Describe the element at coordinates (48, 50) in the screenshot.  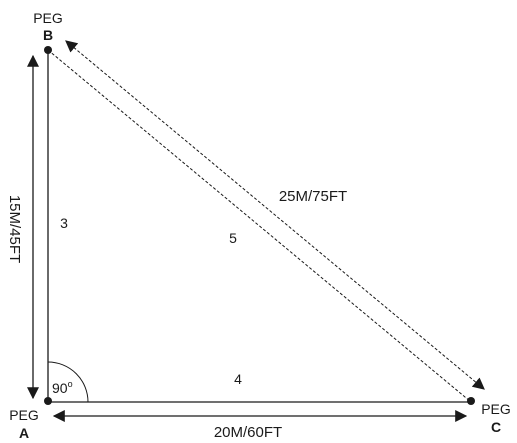
I see `peg-b-dot` at that location.